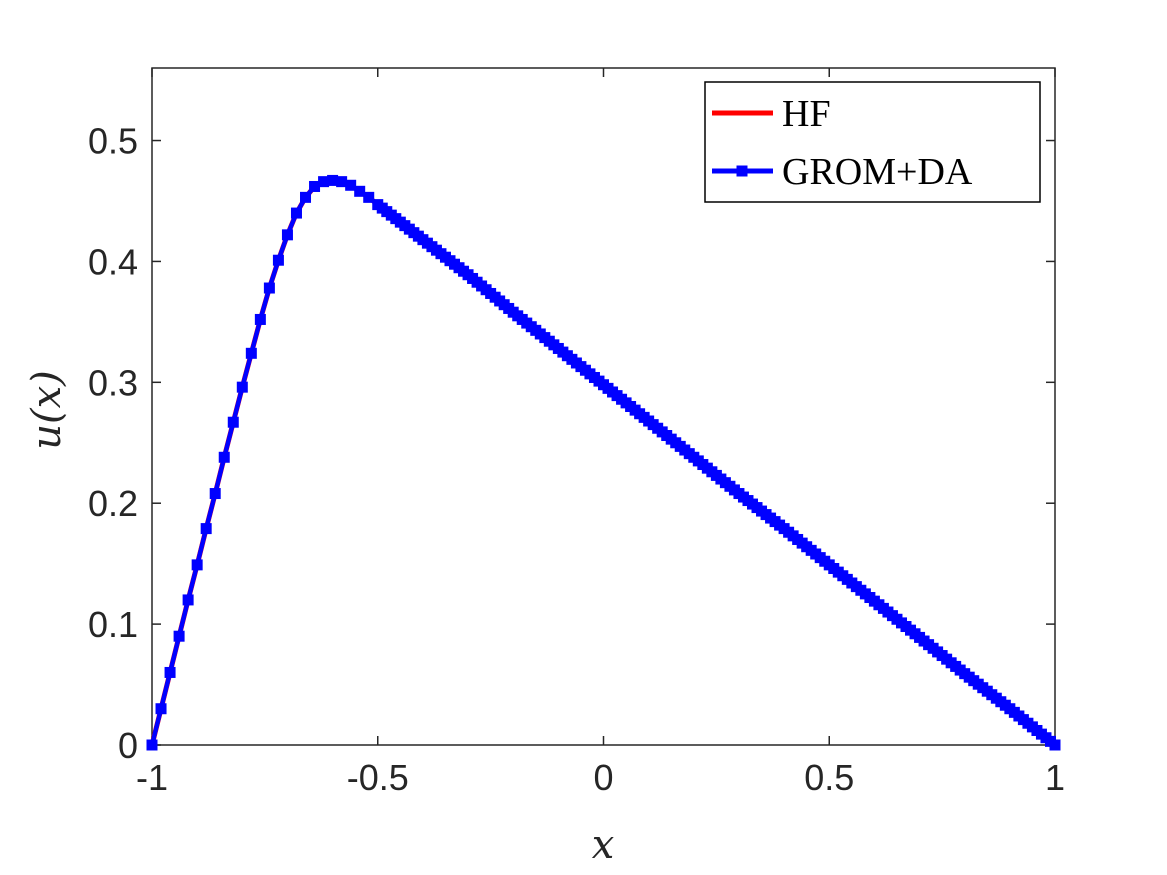 This screenshot has height=875, width=1167. I want to click on x-tick-label: 1, so click(1055, 777).